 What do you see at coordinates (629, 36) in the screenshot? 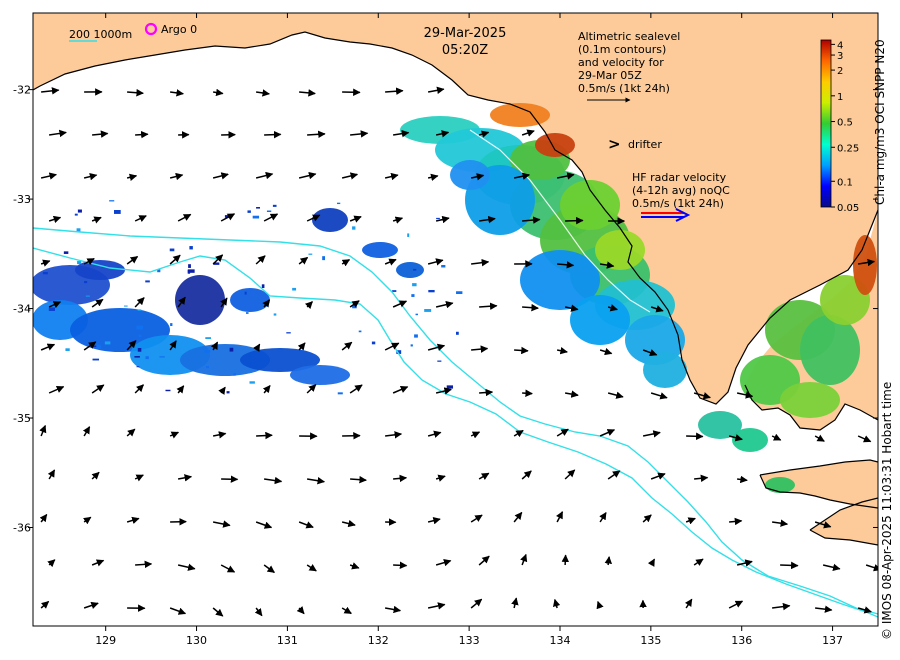
I see `altimetry-line-1: Altimetric sealevel` at bounding box center [629, 36].